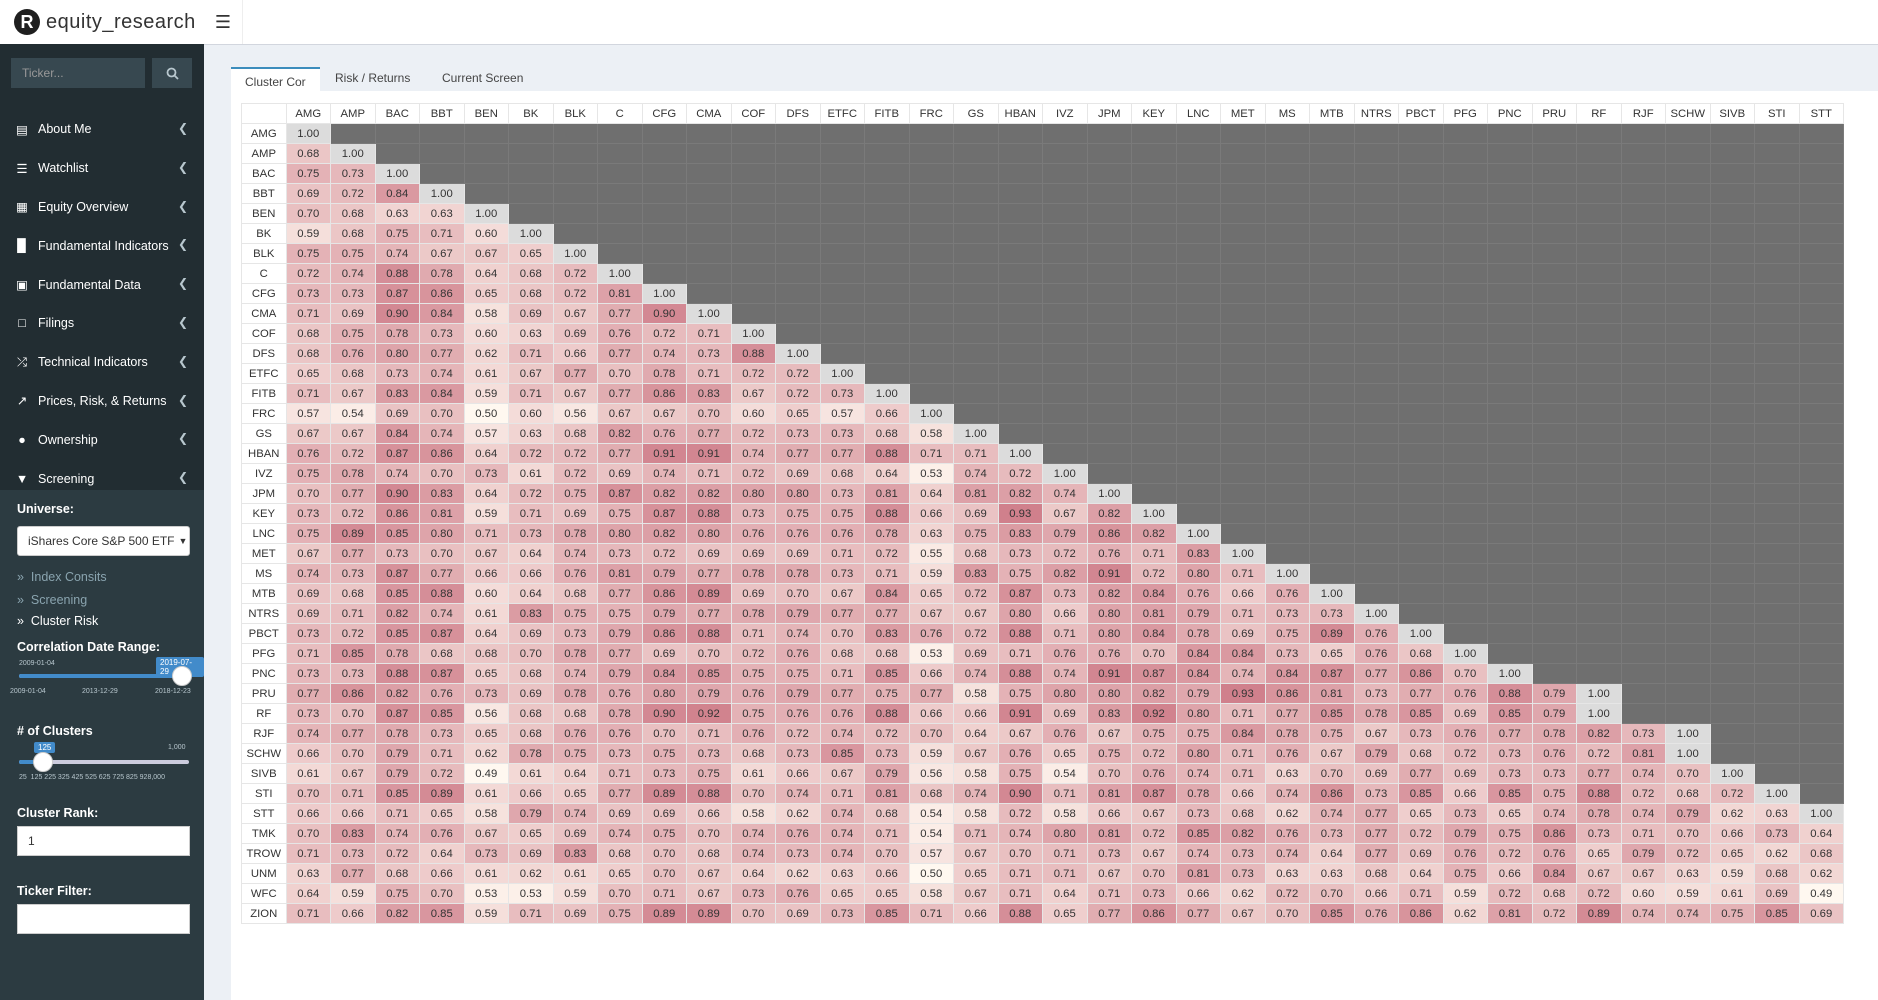 Image resolution: width=1878 pixels, height=1000 pixels. Describe the element at coordinates (102, 245) in the screenshot. I see `sidebar-item-fundamental-indicators: ▉ Fundamental Indicators ❮` at that location.